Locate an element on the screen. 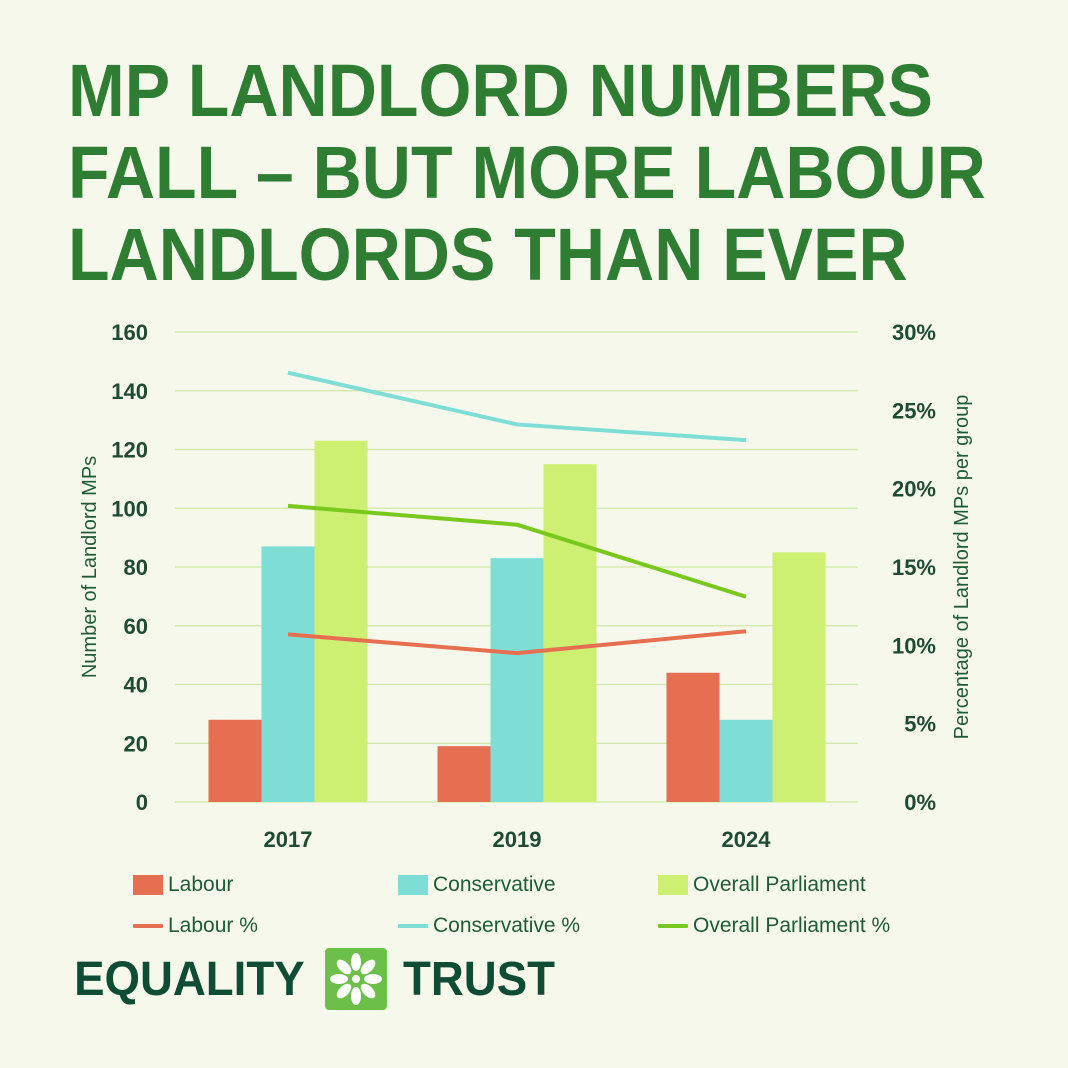  bar-labour-2019 is located at coordinates (464, 774).